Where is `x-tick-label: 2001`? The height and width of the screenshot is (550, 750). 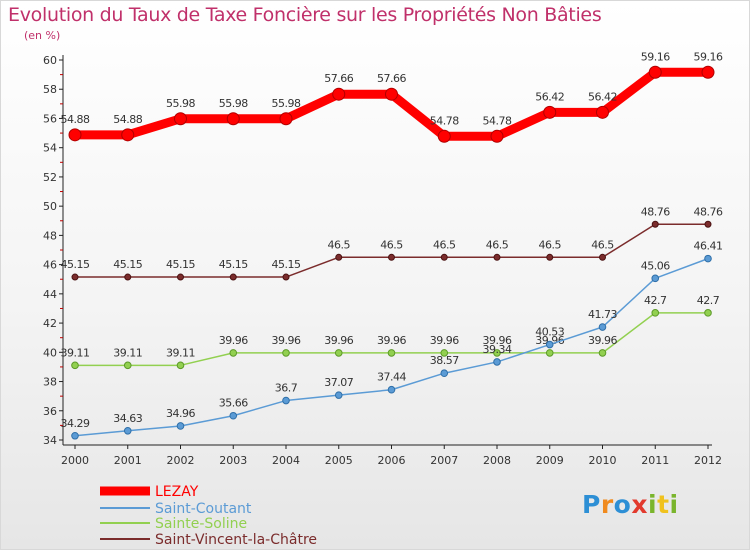 x-tick-label: 2001 is located at coordinates (128, 460).